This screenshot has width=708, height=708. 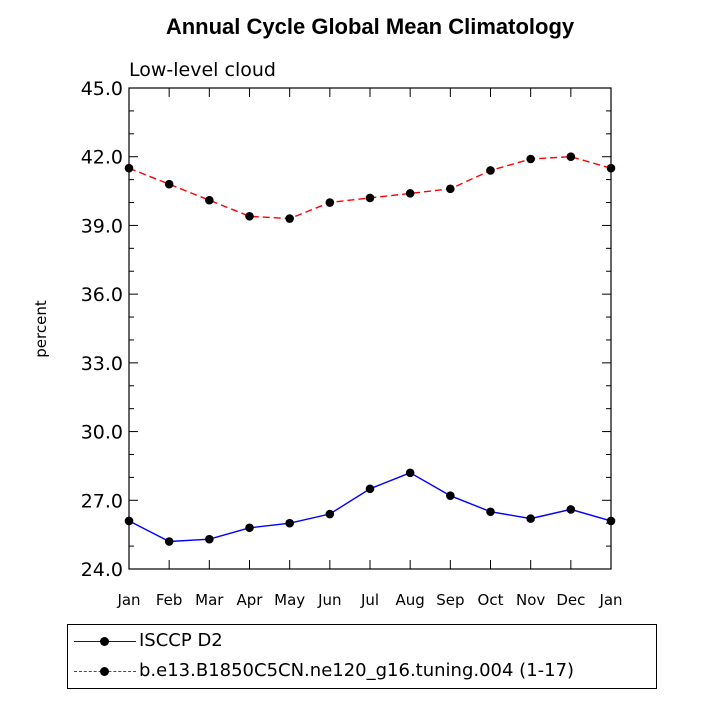 What do you see at coordinates (102, 501) in the screenshot?
I see `y-tick-label: 27.0` at bounding box center [102, 501].